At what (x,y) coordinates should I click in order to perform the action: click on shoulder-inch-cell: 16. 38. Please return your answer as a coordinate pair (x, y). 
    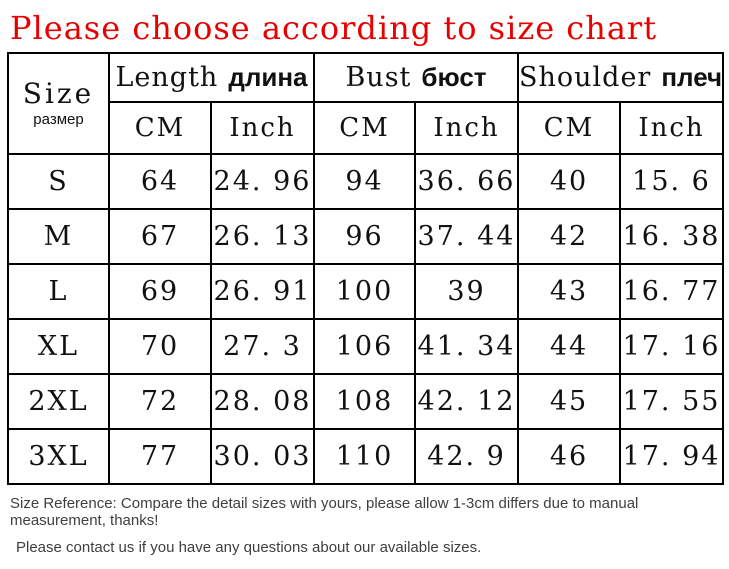
    Looking at the image, I should click on (671, 236).